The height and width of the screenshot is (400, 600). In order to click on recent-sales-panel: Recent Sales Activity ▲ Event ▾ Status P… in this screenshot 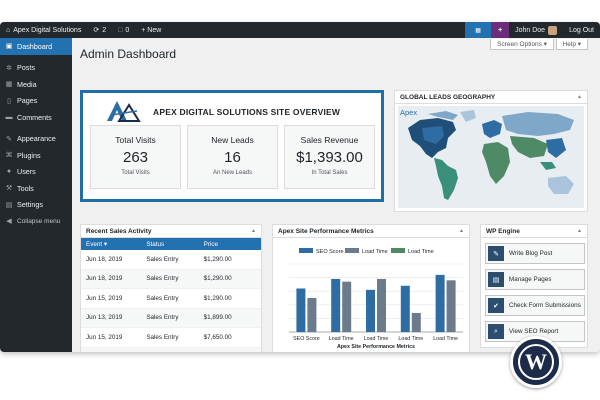, I will do `click(171, 288)`.